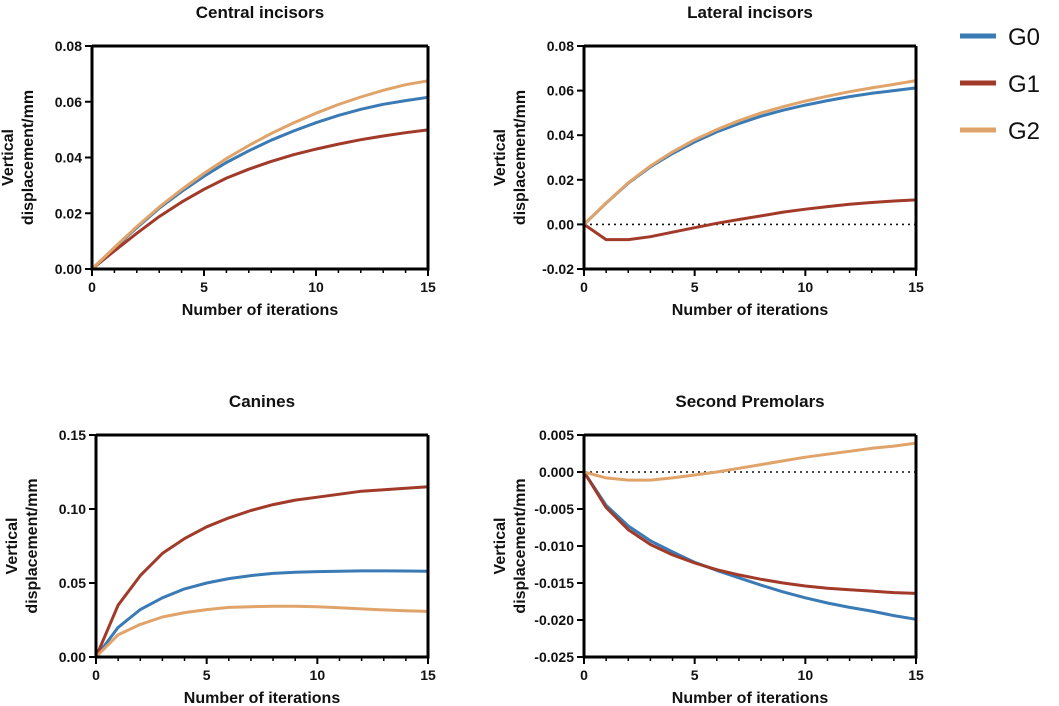 The image size is (1059, 706). I want to click on chart-title: Canines, so click(262, 401).